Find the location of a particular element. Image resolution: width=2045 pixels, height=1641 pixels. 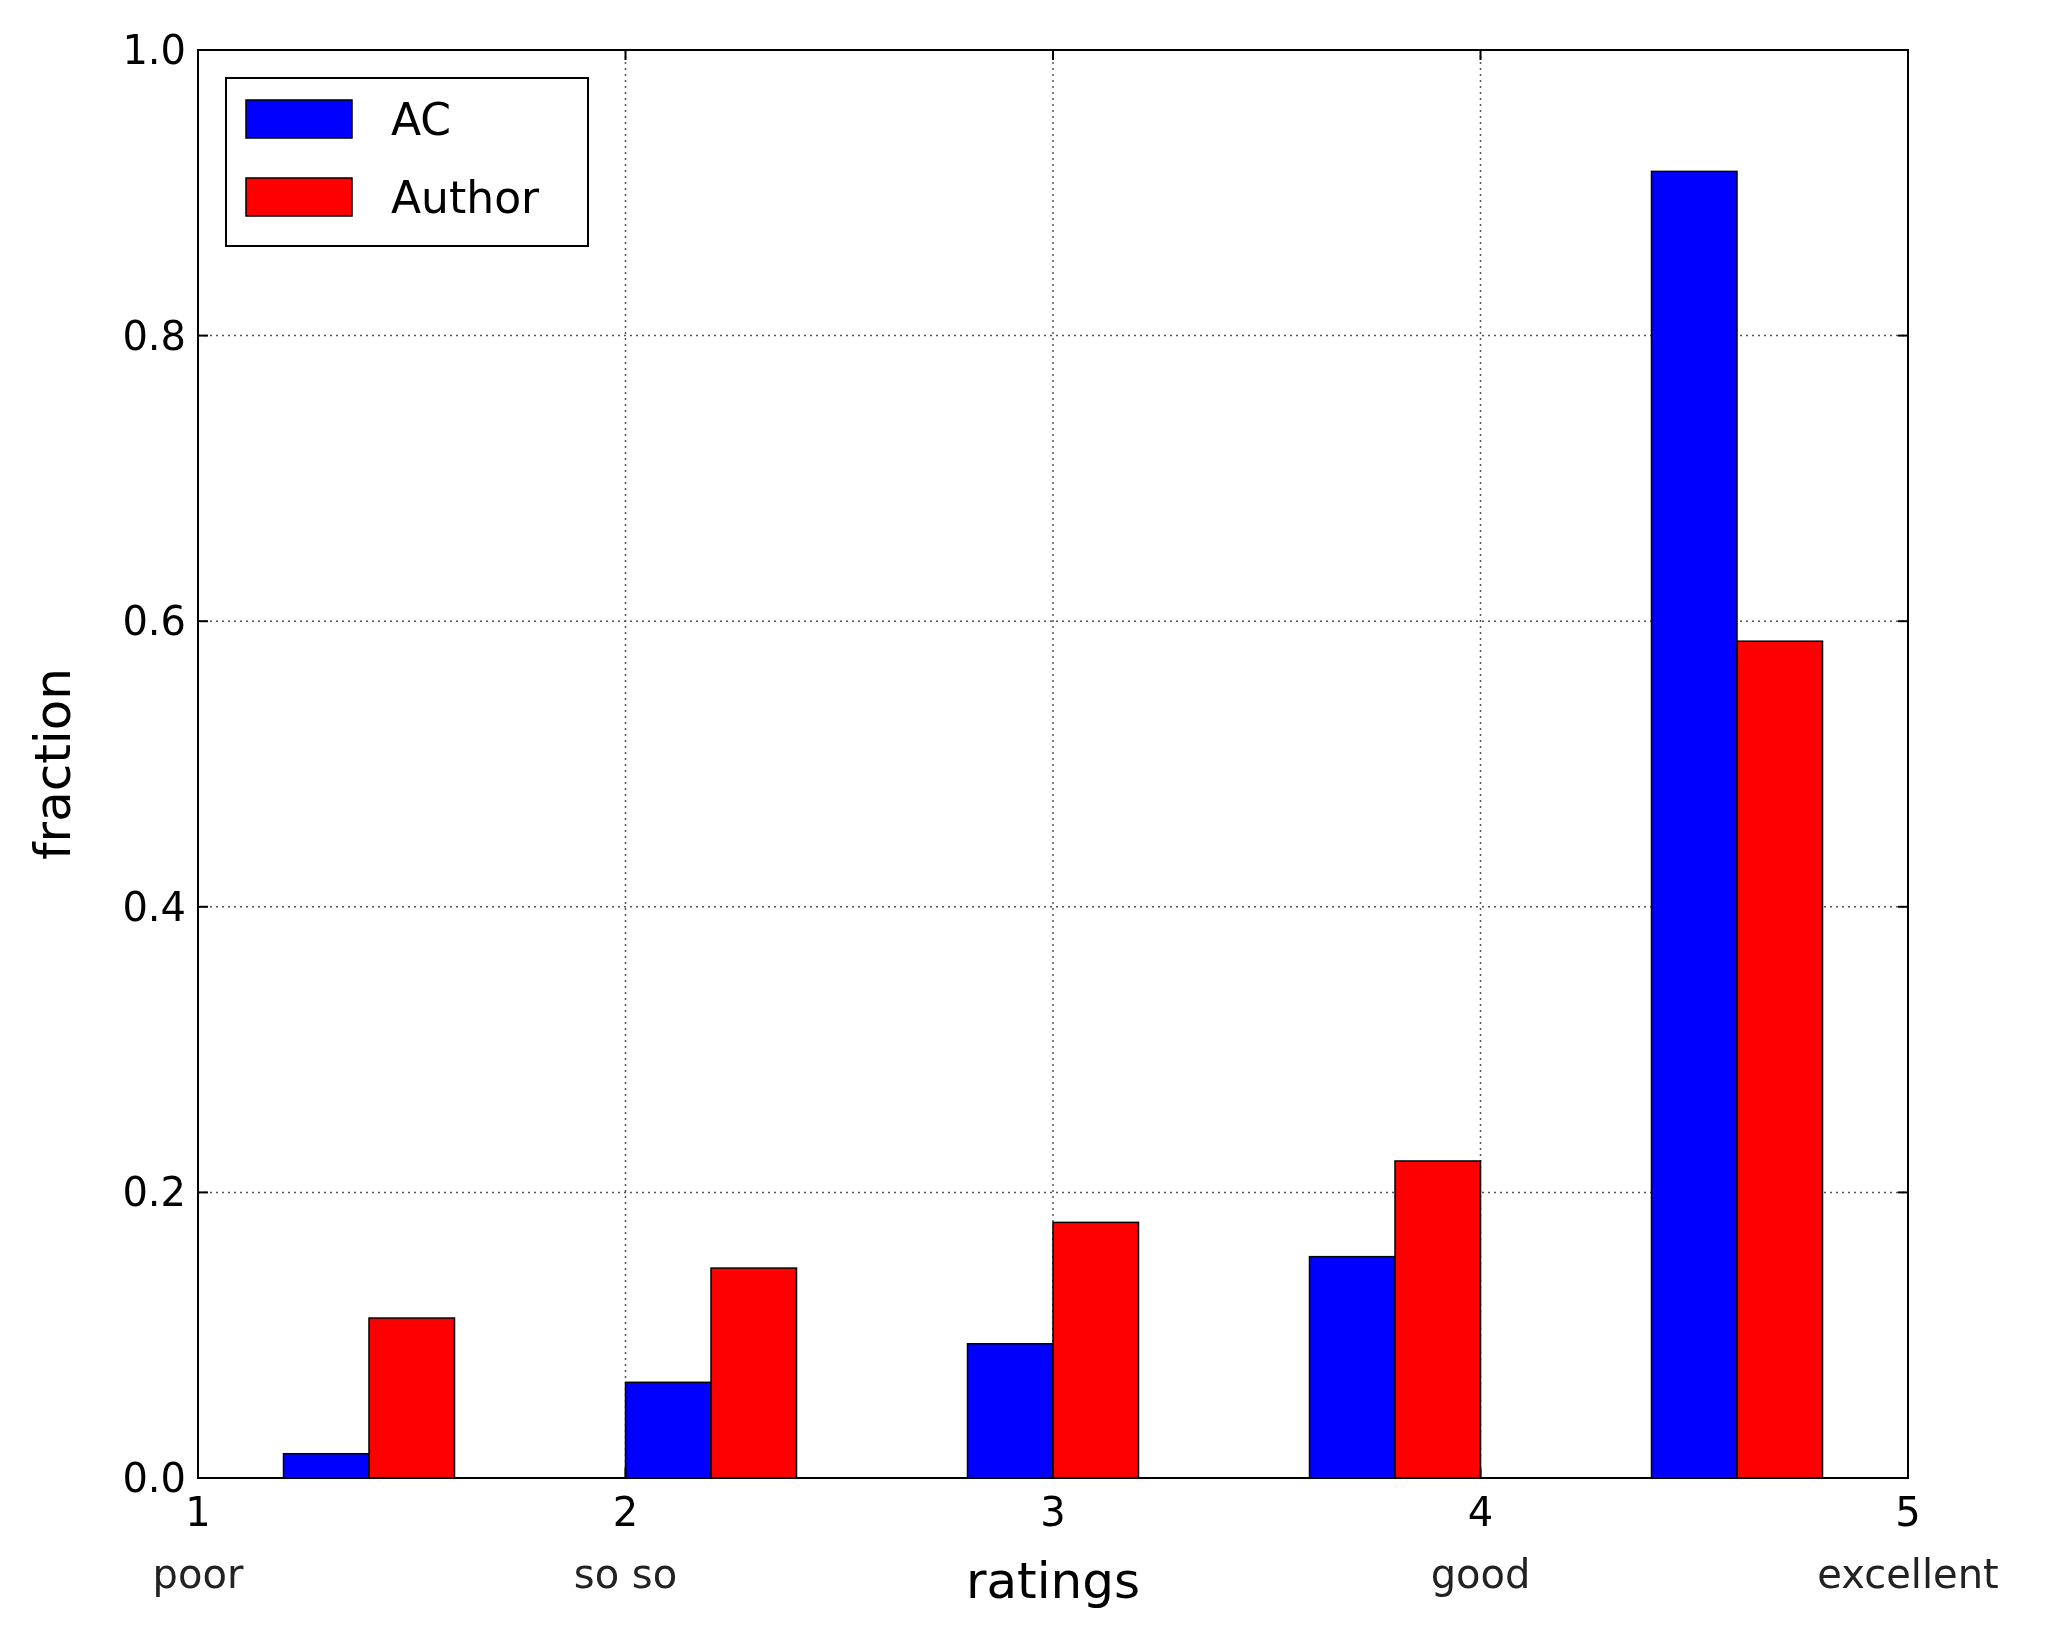

y-tick-label: 0.2 is located at coordinates (154, 1192).